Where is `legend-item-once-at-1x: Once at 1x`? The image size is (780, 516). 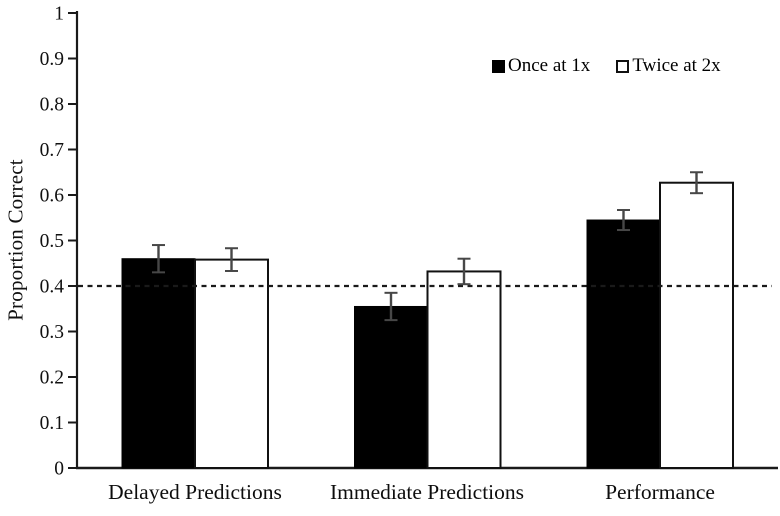
legend-item-once-at-1x: Once at 1x is located at coordinates (541, 66).